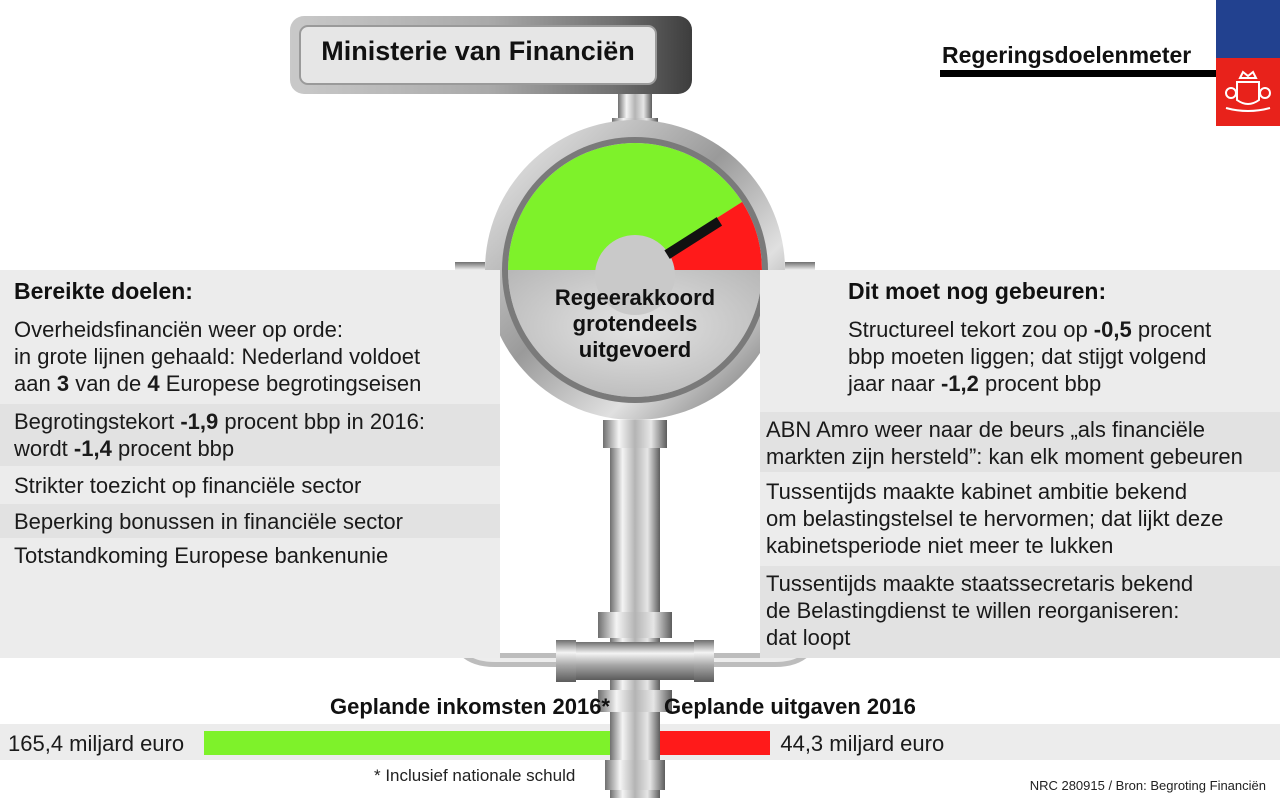 The height and width of the screenshot is (798, 1280). What do you see at coordinates (977, 291) in the screenshot?
I see `right-heading: Dit moet nog gebeuren:` at bounding box center [977, 291].